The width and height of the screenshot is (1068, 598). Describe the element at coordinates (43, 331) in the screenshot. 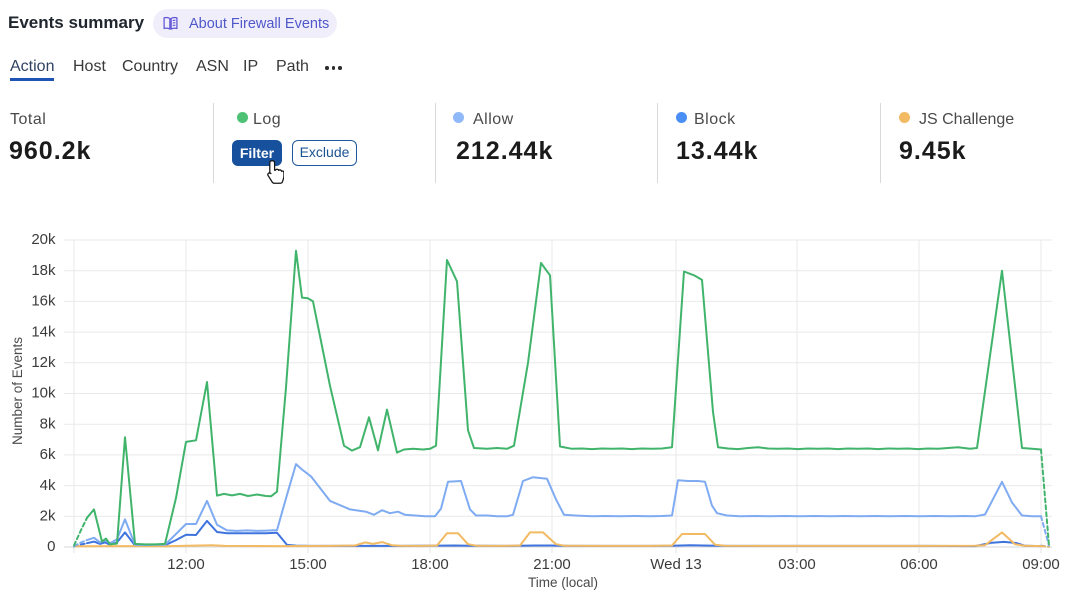

I see `svg-text: 14k` at that location.